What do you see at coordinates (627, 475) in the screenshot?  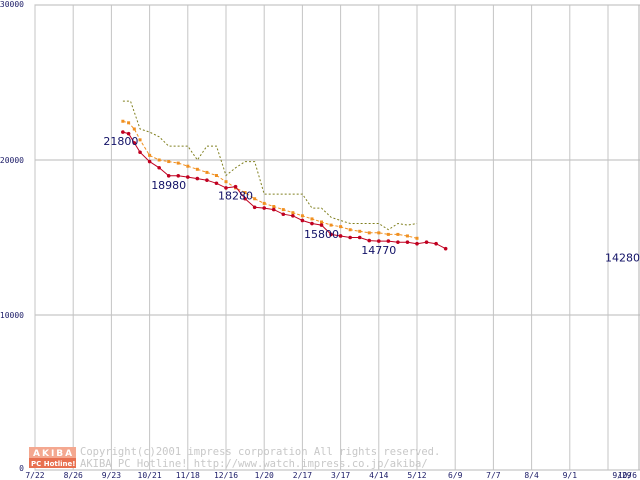 I see `x-tick-label: 10/6` at bounding box center [627, 475].